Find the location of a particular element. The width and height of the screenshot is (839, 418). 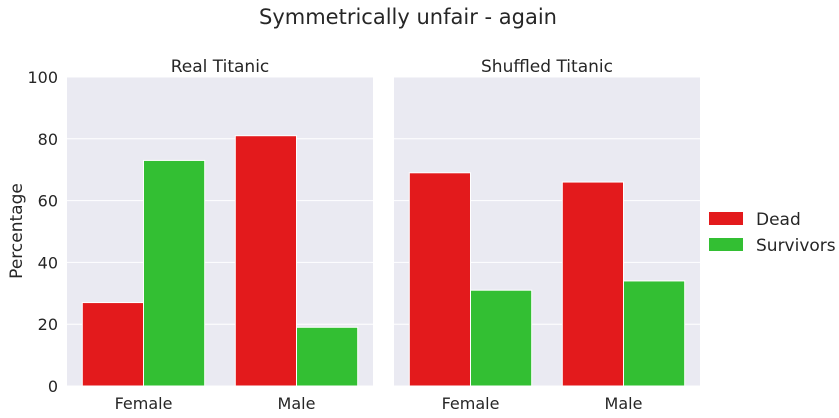

y-tick-label: 100 is located at coordinates (42, 77).